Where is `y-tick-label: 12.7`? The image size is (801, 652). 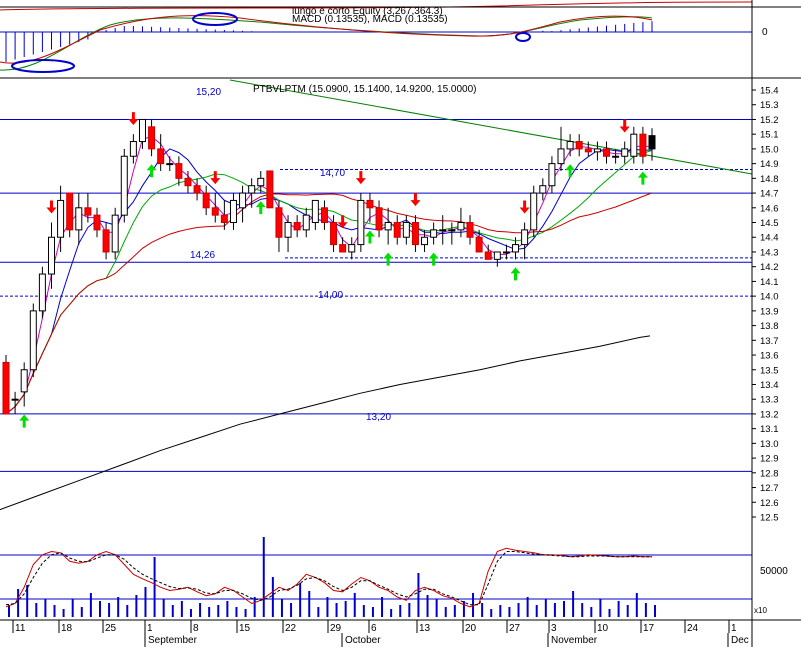 y-tick-label: 12.7 is located at coordinates (769, 488).